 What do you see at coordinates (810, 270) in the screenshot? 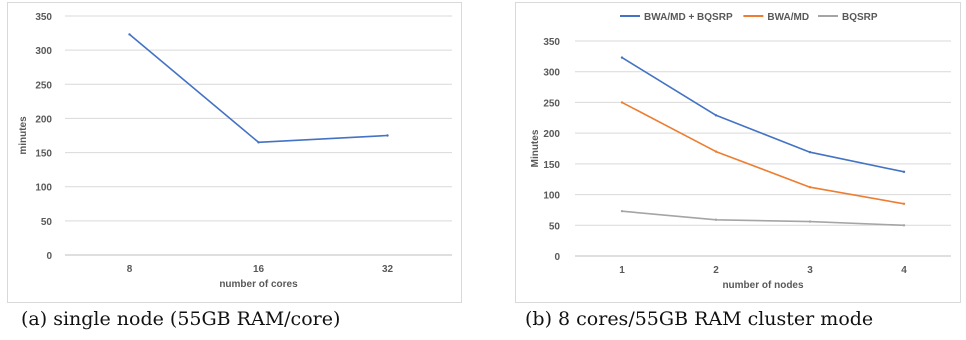
I see `x-tick-label: 3` at bounding box center [810, 270].